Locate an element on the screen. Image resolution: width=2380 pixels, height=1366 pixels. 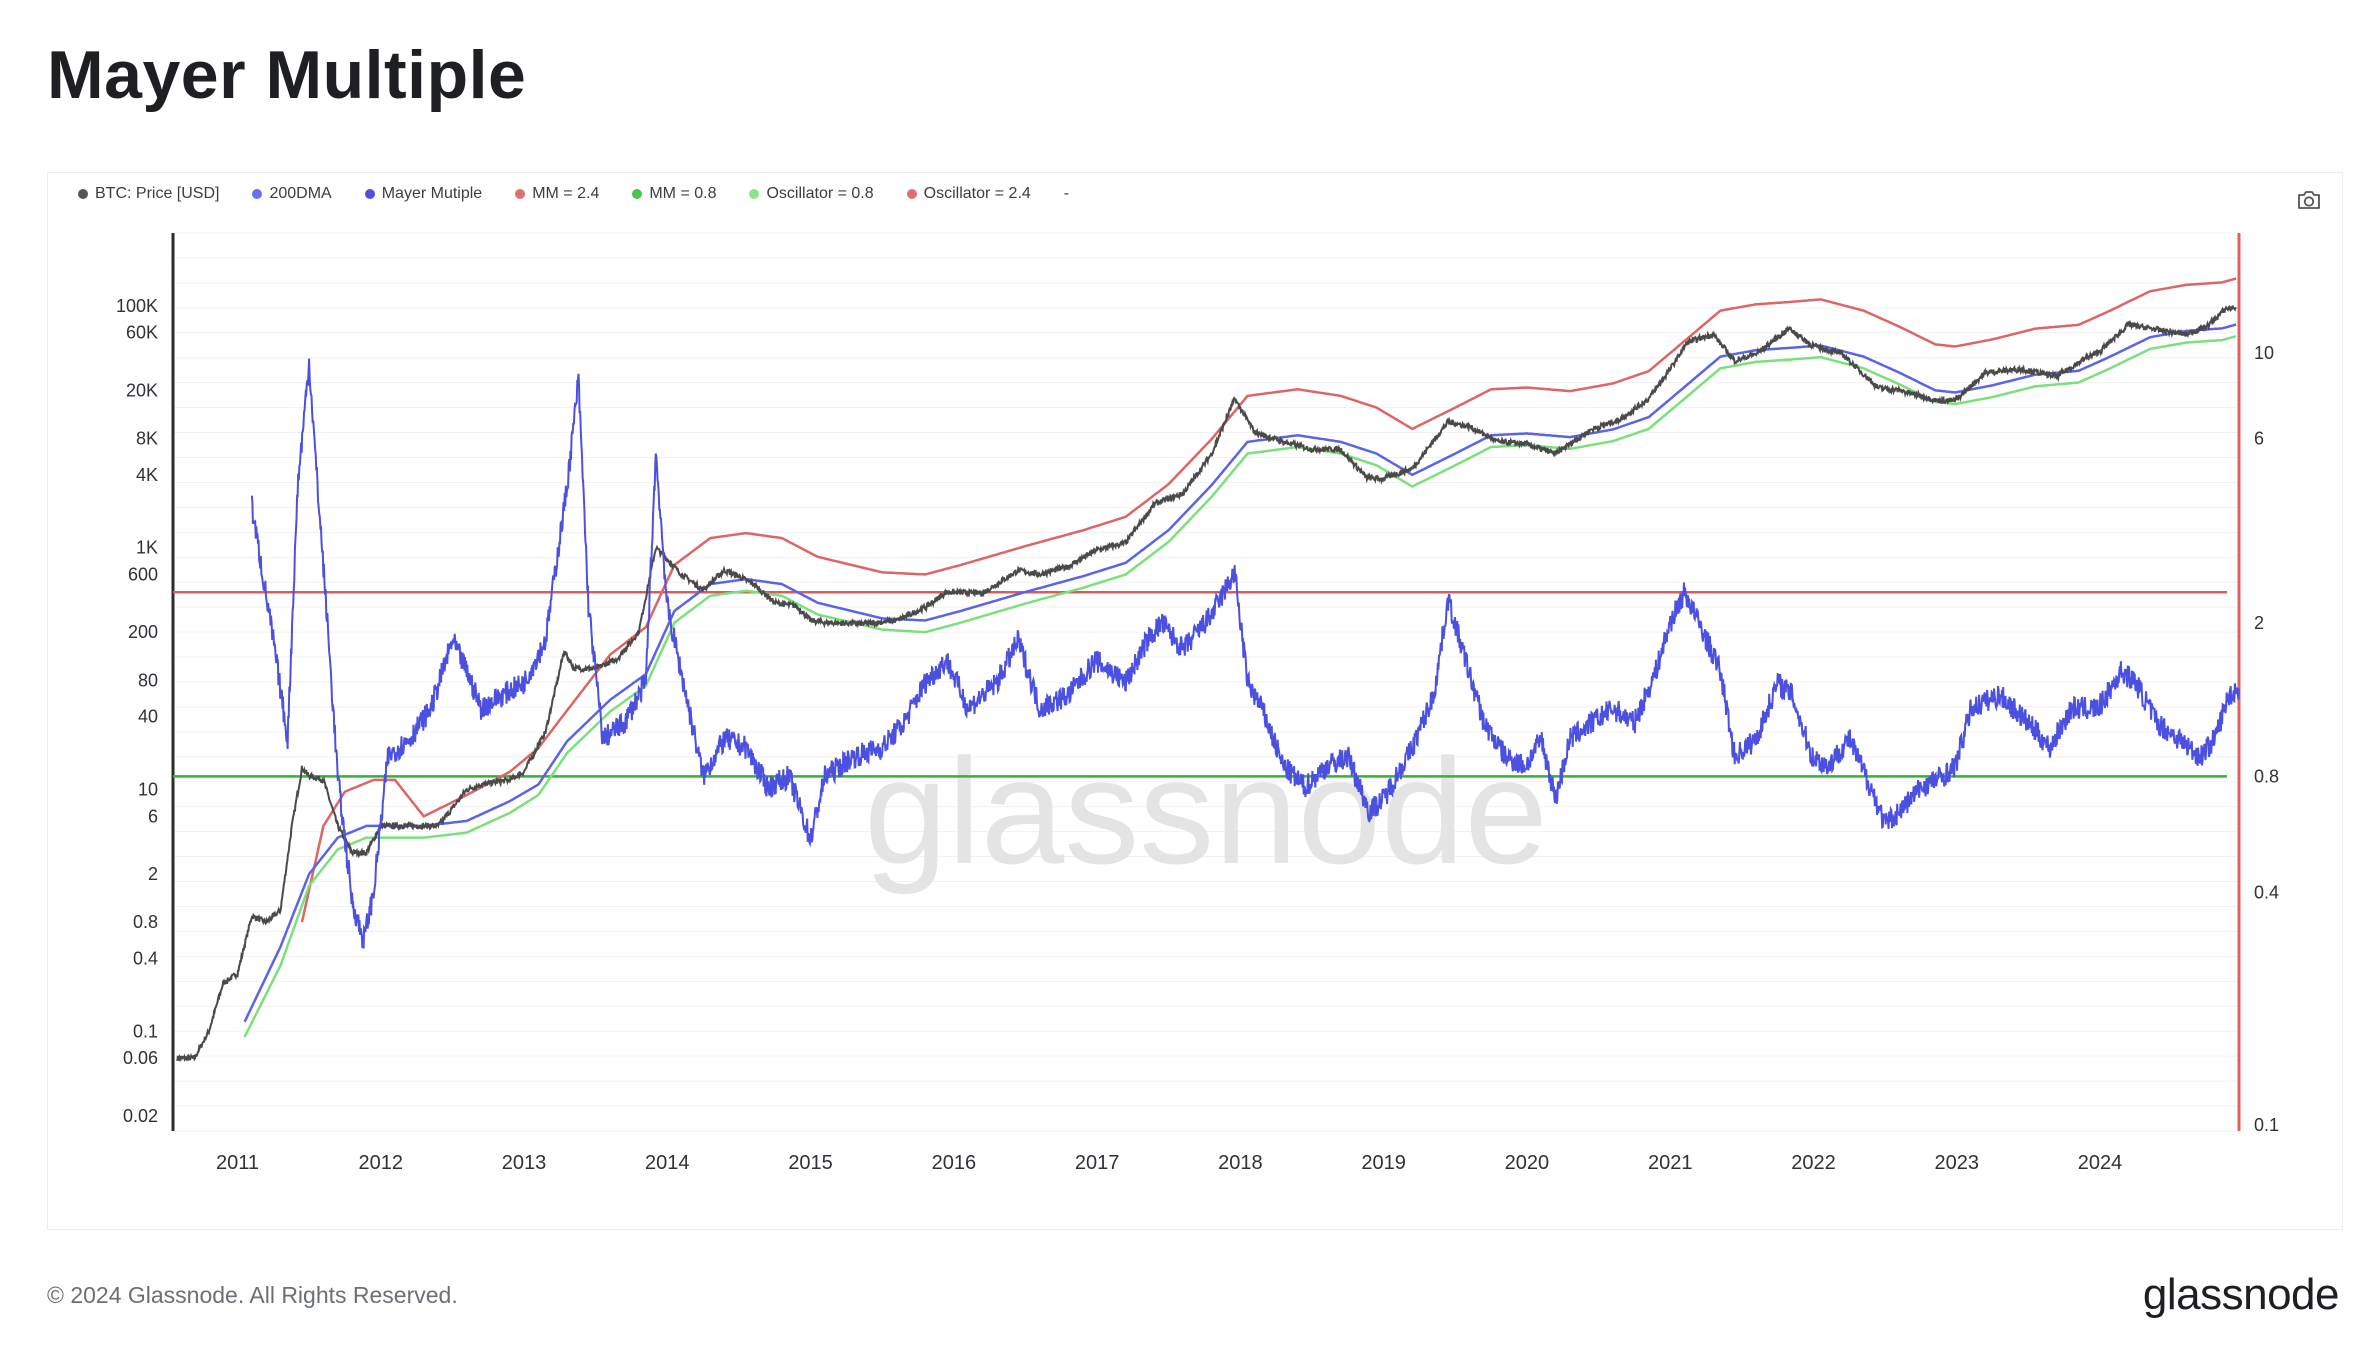
x-tick-label: 2014 is located at coordinates (667, 1163).